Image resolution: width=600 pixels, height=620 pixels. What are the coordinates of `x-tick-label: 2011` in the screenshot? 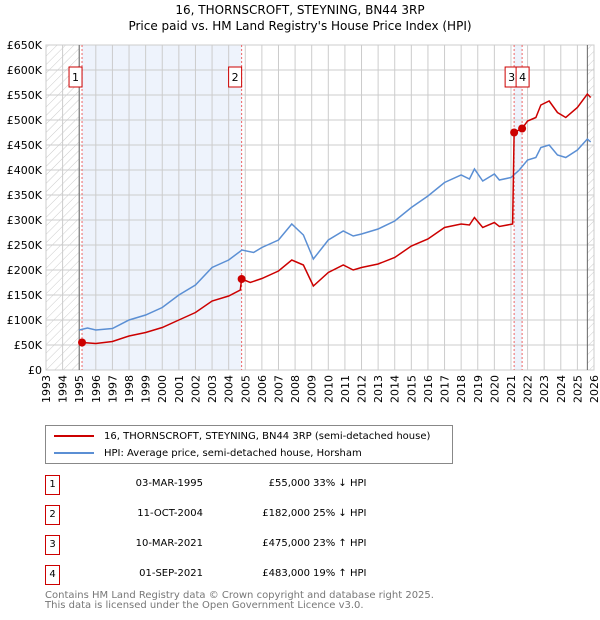 It's located at (345, 389).